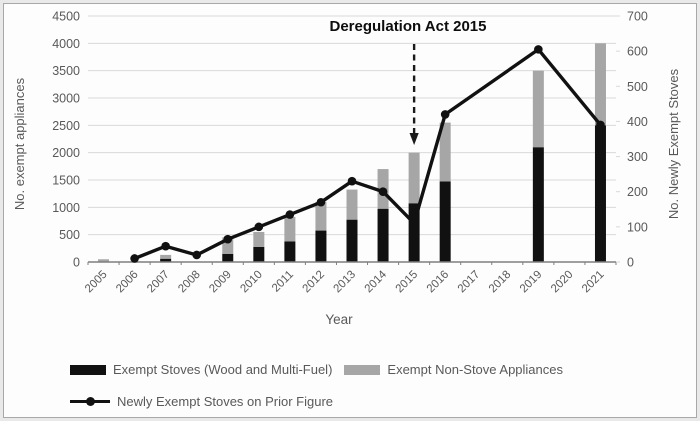  What do you see at coordinates (225, 401) in the screenshot?
I see `legend-label: Newly Exempt Stoves on Prior Figure` at bounding box center [225, 401].